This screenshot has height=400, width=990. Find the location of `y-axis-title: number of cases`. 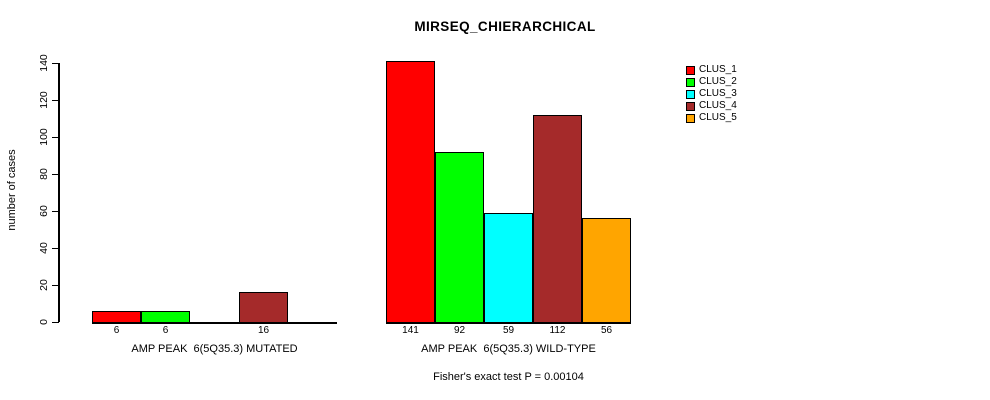

y-axis-title: number of cases is located at coordinates (12, 190).